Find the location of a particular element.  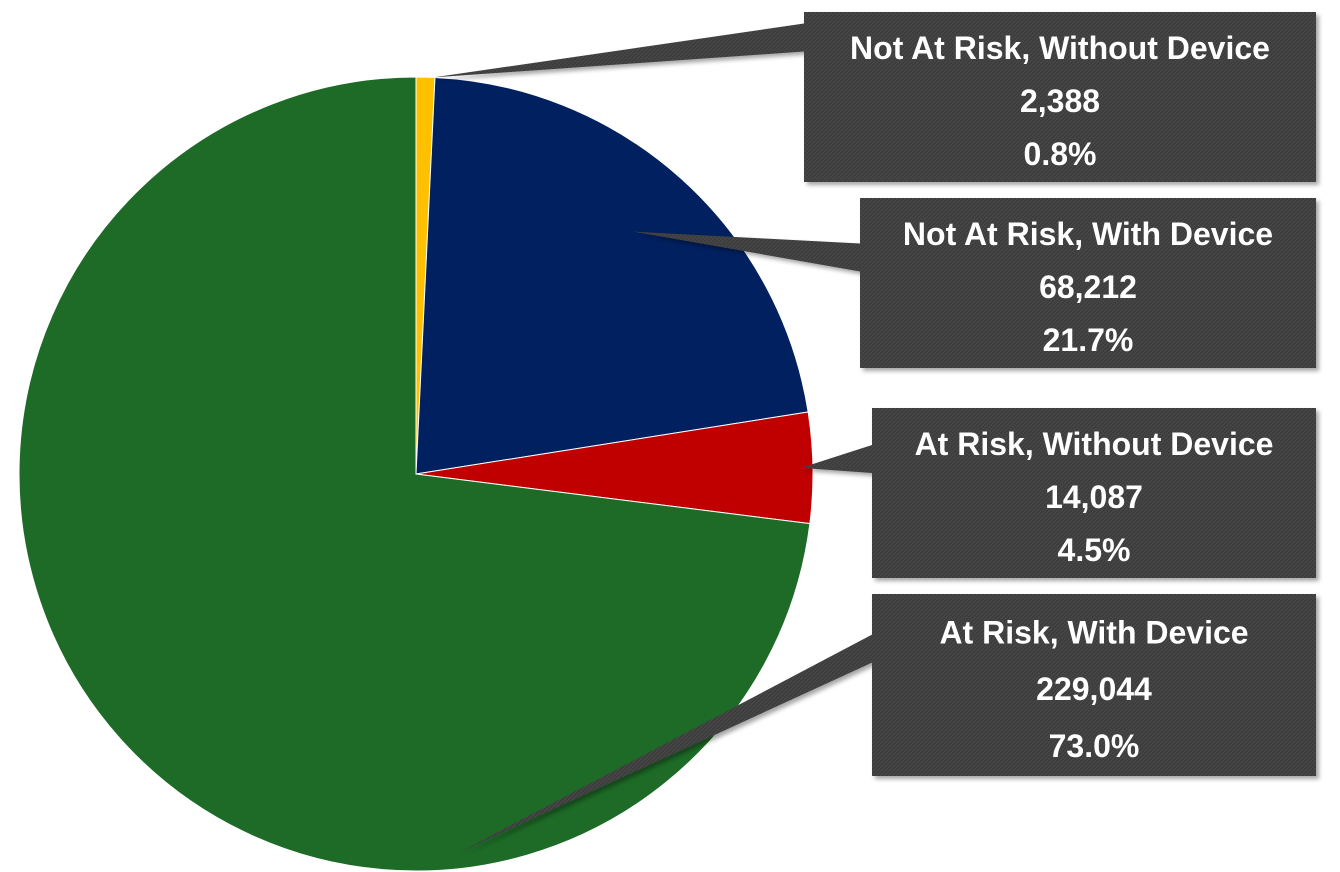

callout-percent: 4.5% is located at coordinates (1094, 550).